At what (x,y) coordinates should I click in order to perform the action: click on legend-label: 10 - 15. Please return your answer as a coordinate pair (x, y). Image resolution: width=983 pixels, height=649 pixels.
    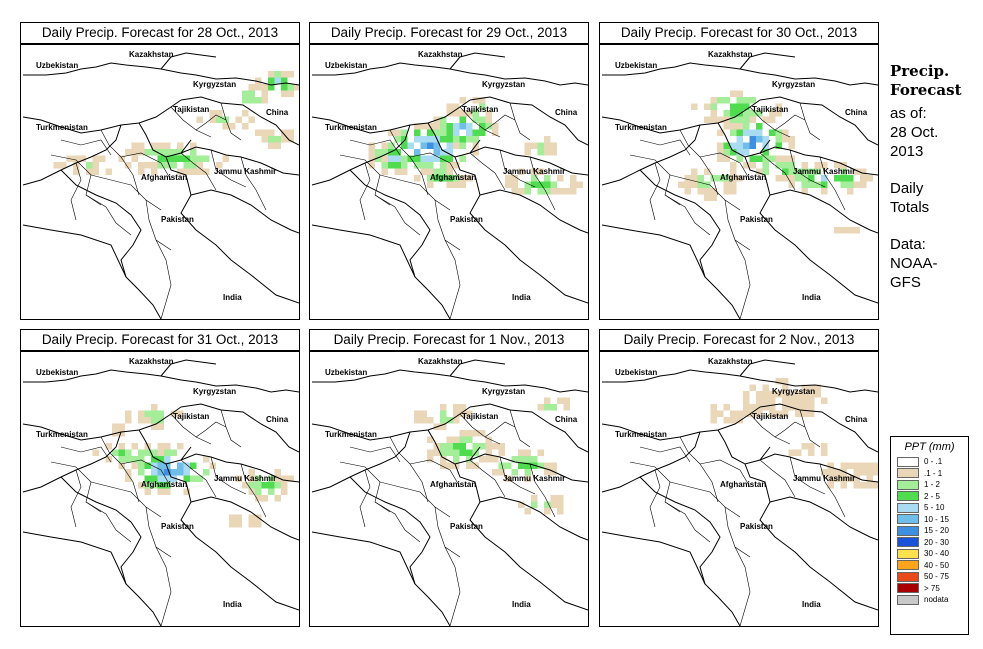
    Looking at the image, I should click on (936, 519).